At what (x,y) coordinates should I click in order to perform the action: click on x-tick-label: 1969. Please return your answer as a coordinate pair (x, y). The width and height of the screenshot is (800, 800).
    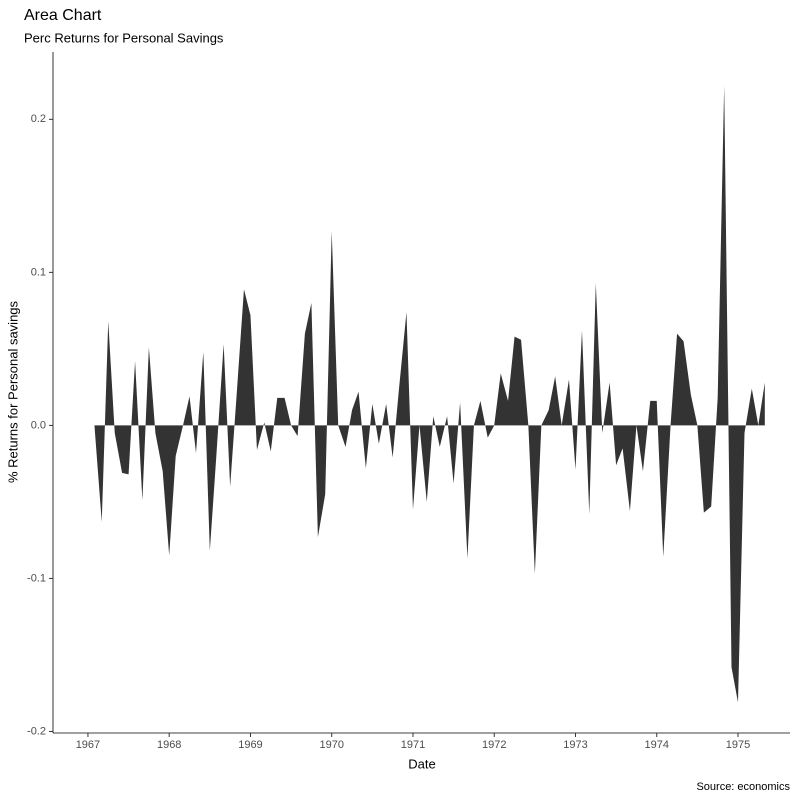
    Looking at the image, I should click on (250, 745).